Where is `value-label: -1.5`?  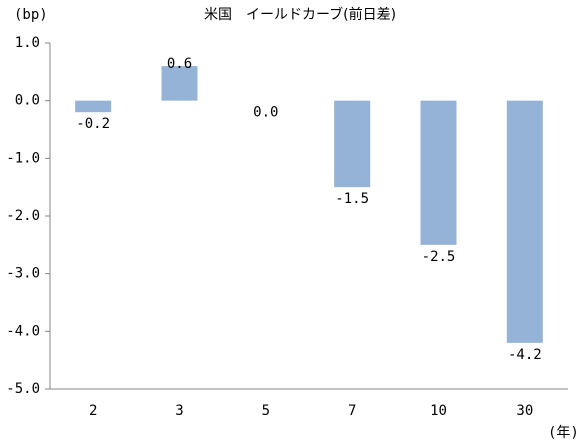
value-label: -1.5 is located at coordinates (352, 199).